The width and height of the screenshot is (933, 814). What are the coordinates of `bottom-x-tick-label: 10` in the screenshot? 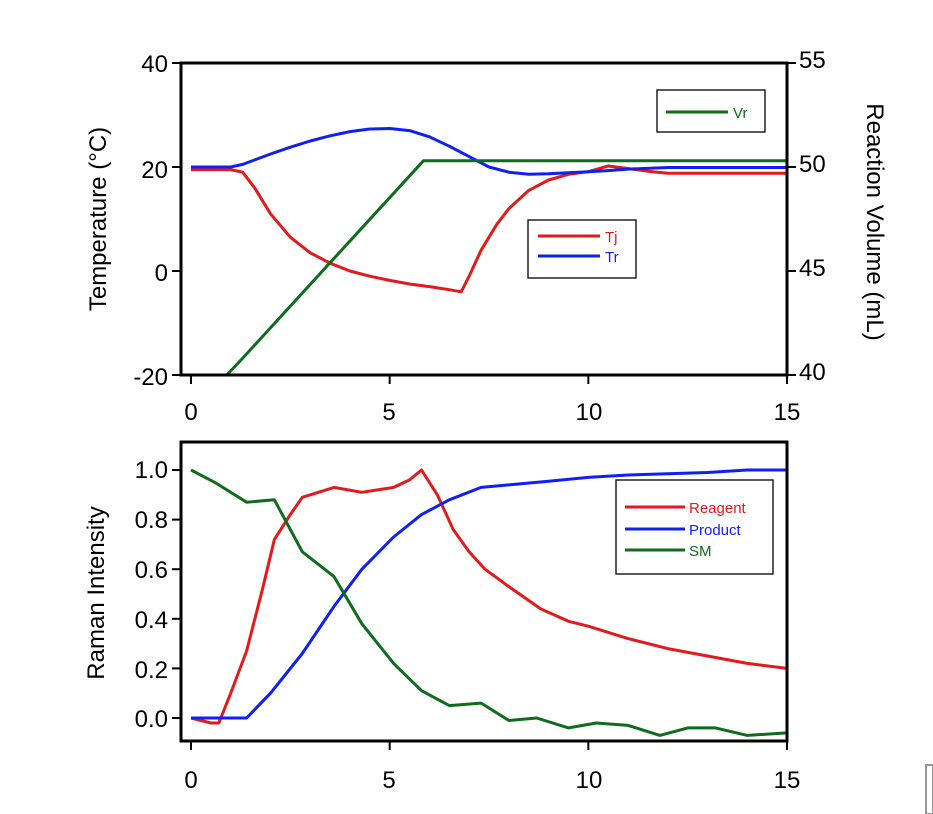 It's located at (589, 780).